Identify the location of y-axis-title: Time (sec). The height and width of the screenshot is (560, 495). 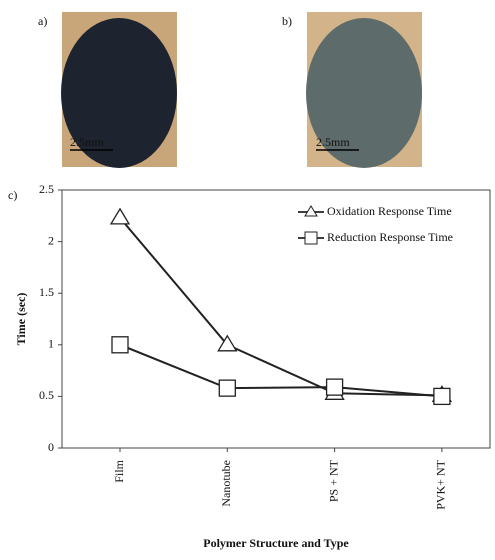
(21, 319).